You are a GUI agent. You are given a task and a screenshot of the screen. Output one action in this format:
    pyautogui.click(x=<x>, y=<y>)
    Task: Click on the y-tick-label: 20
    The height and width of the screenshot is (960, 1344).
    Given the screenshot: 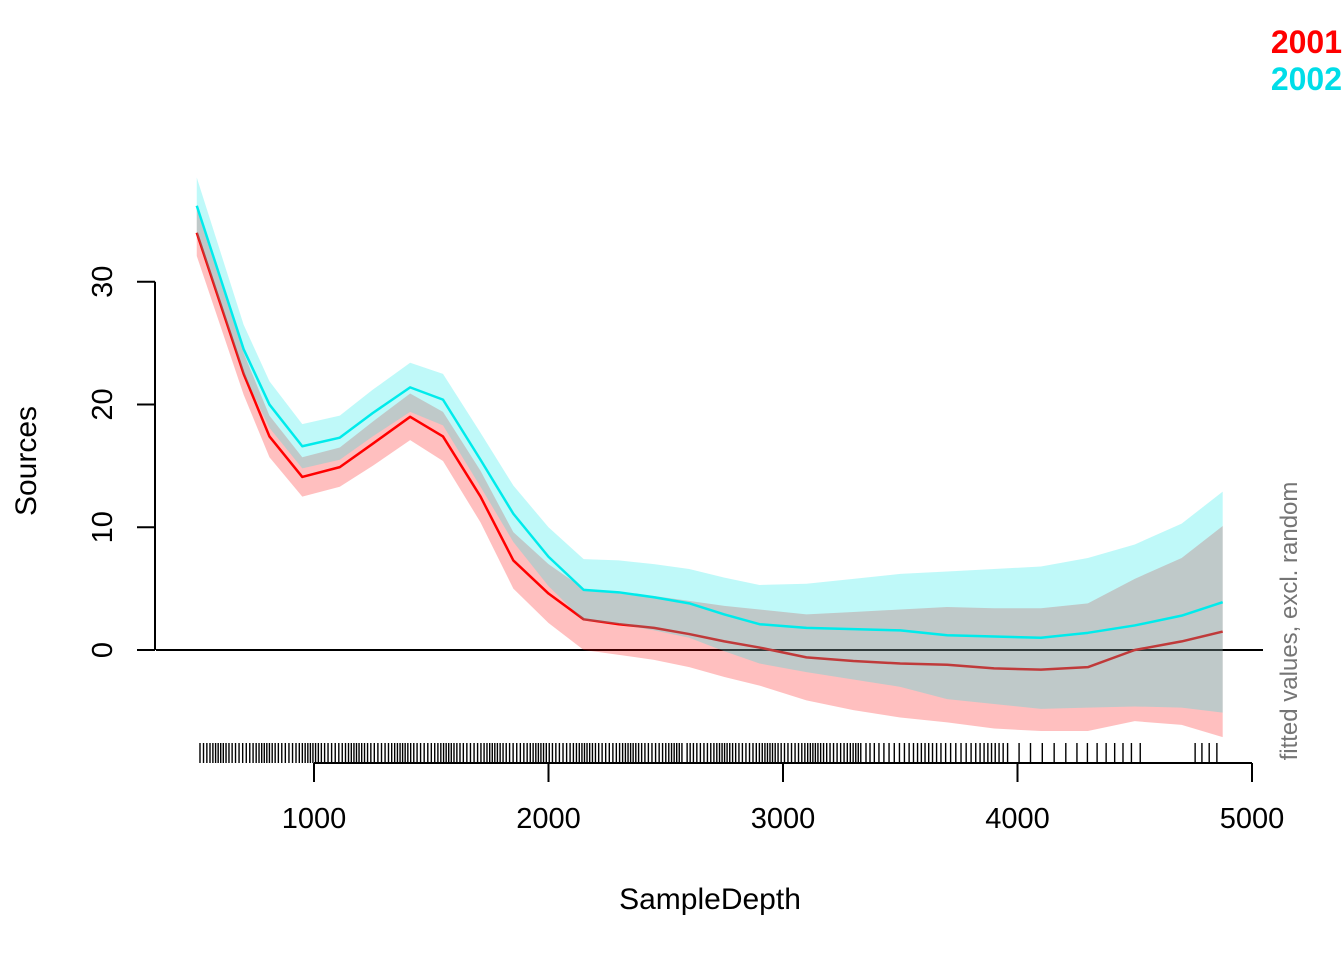 What is the action you would take?
    pyautogui.click(x=103, y=404)
    